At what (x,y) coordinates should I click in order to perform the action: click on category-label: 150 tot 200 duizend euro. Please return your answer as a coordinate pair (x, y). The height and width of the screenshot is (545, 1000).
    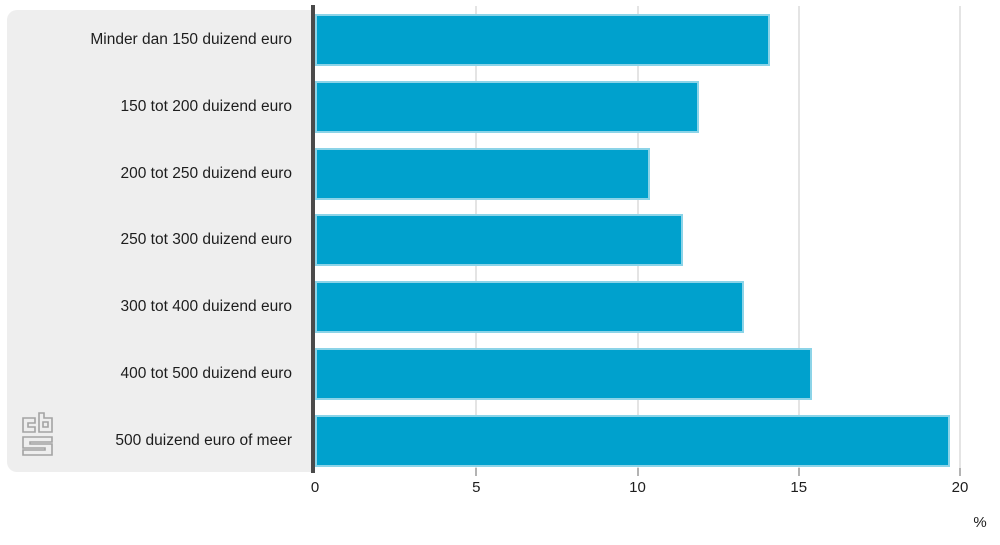
    Looking at the image, I should click on (206, 106).